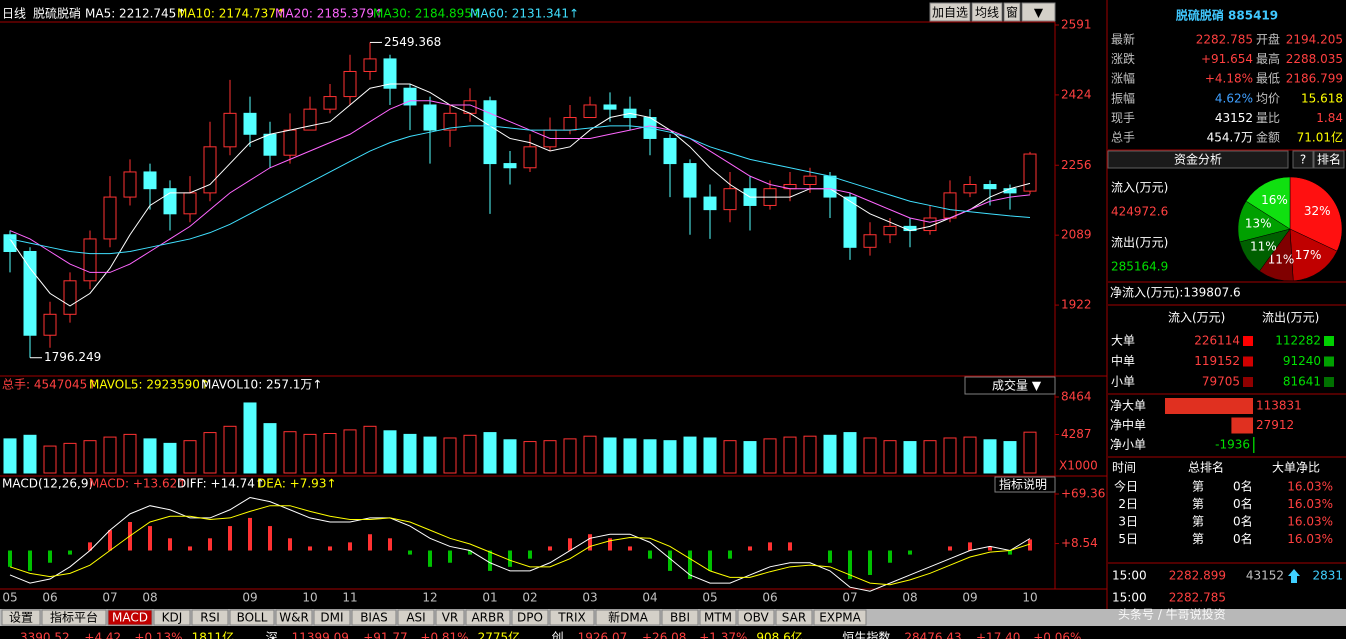 This screenshot has height=639, width=1346. Describe the element at coordinates (138, 484) in the screenshot. I see `macd-legend: MACD: +13.62↑` at that location.